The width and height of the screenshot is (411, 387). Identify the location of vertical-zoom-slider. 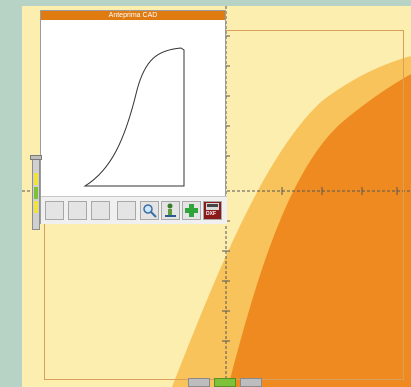
(36, 192).